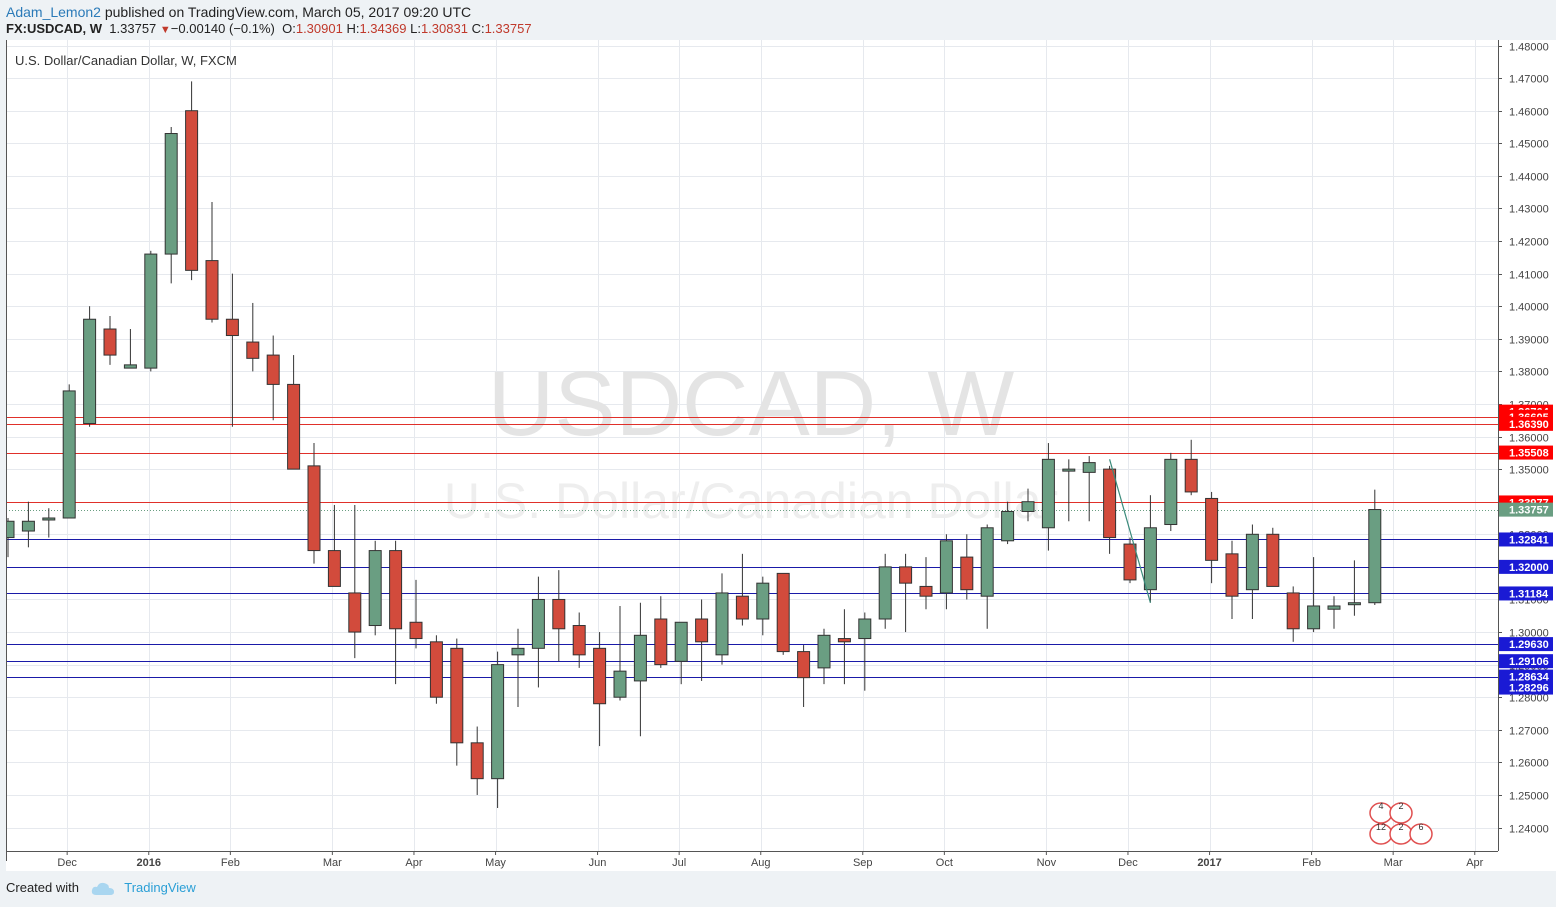 The image size is (1556, 907). Describe the element at coordinates (1400, 806) in the screenshot. I see `event-marker-count: 2` at that location.